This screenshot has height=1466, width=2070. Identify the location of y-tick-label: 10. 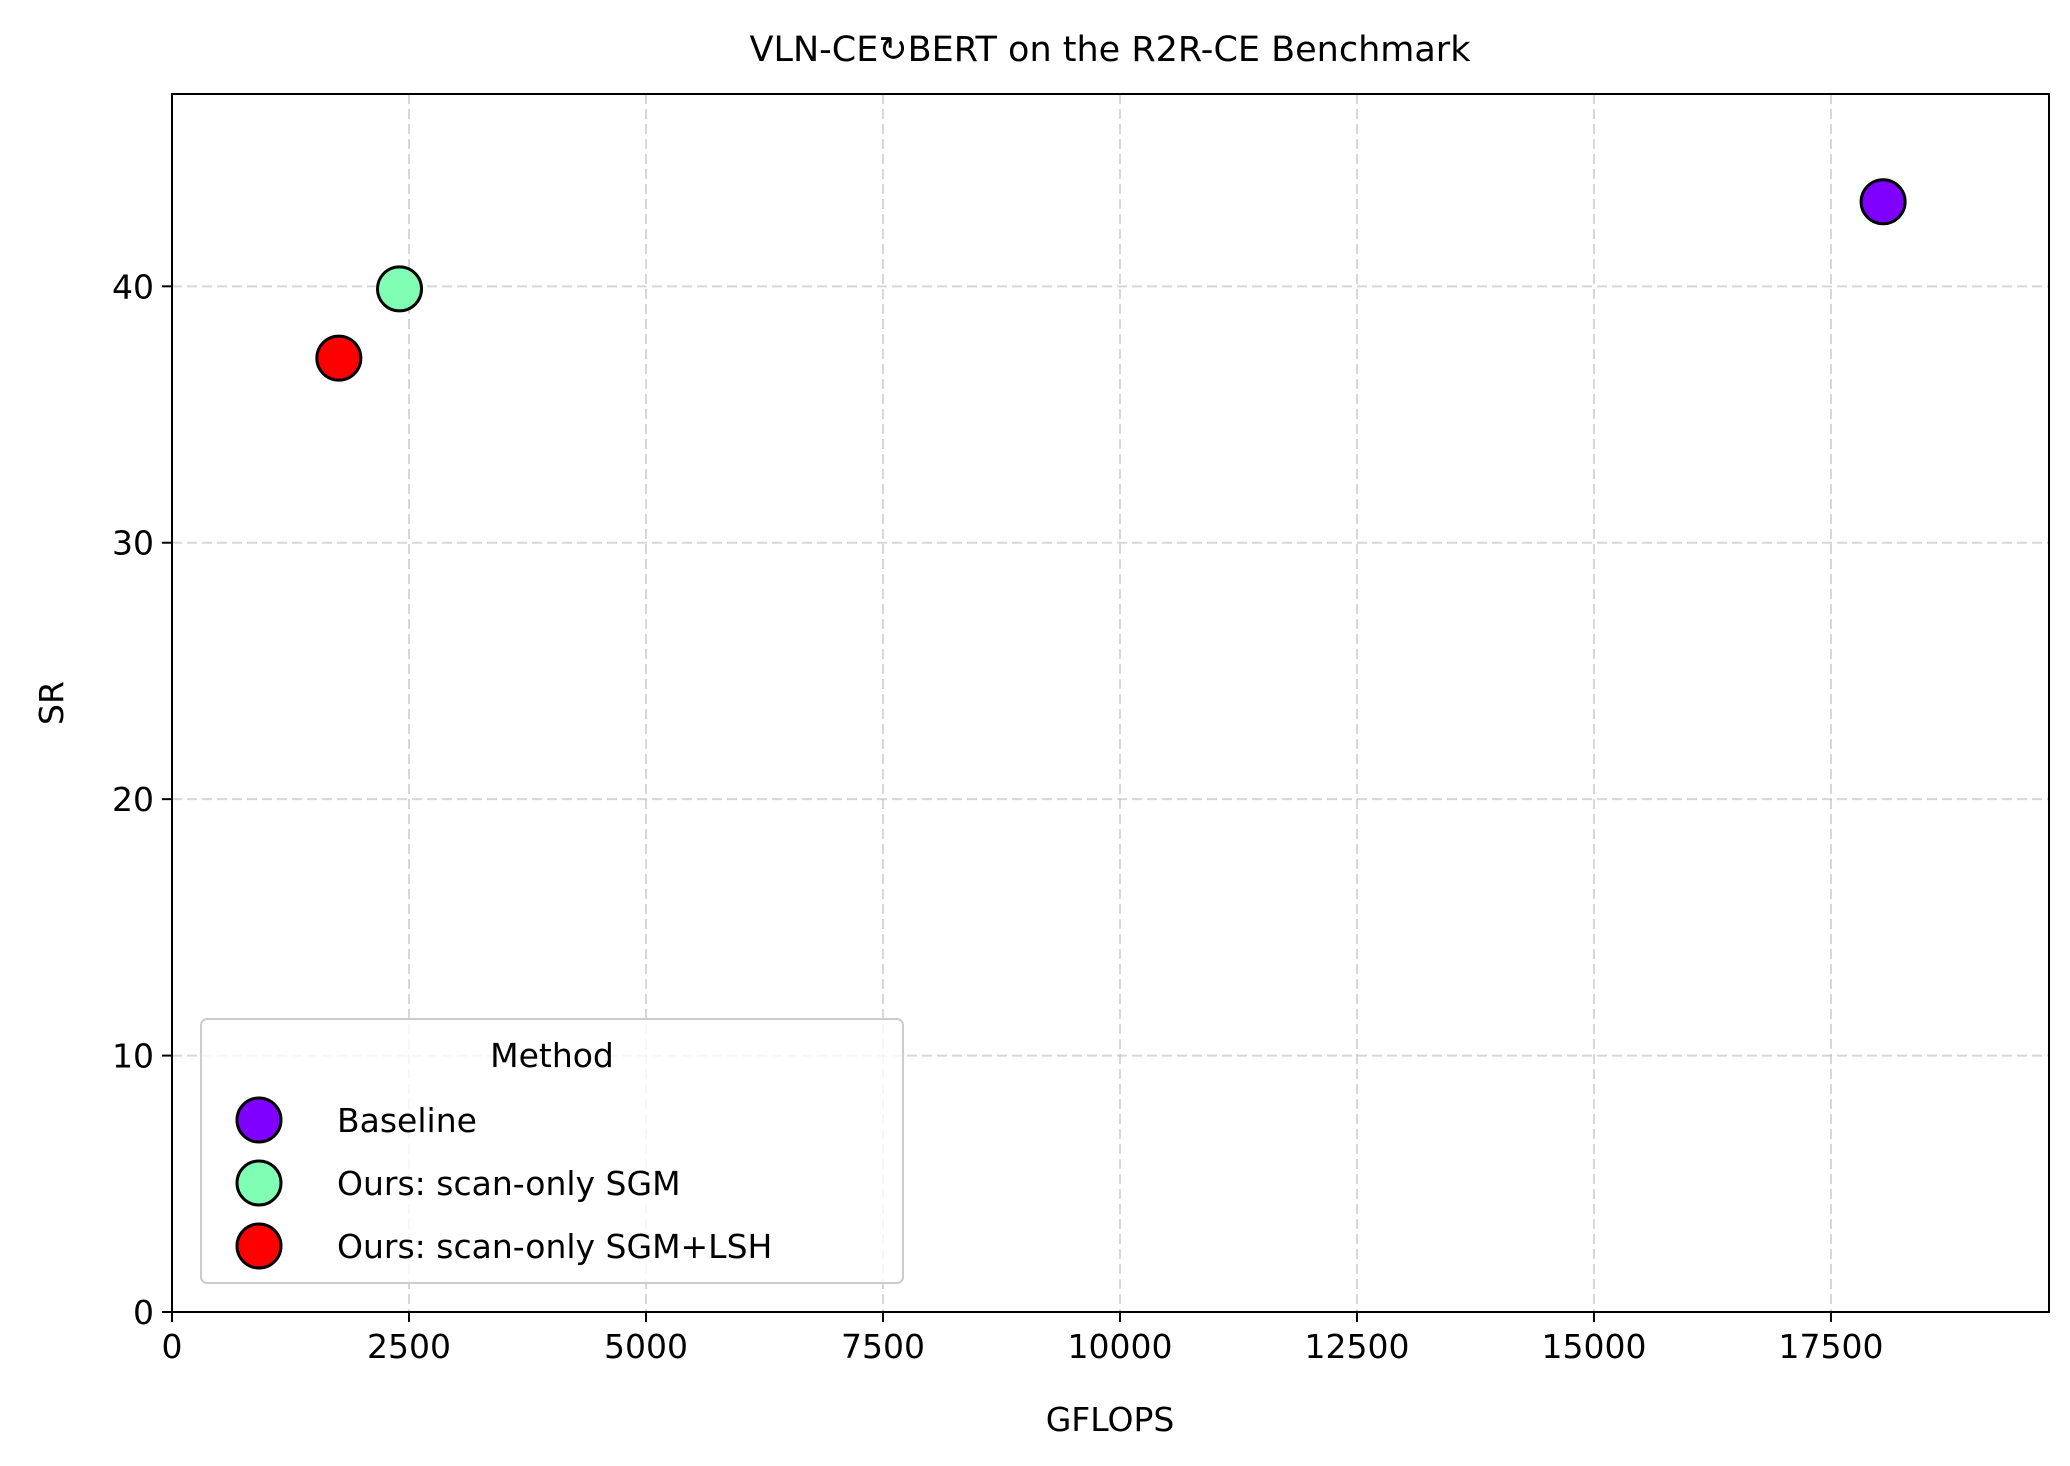
(133, 1056).